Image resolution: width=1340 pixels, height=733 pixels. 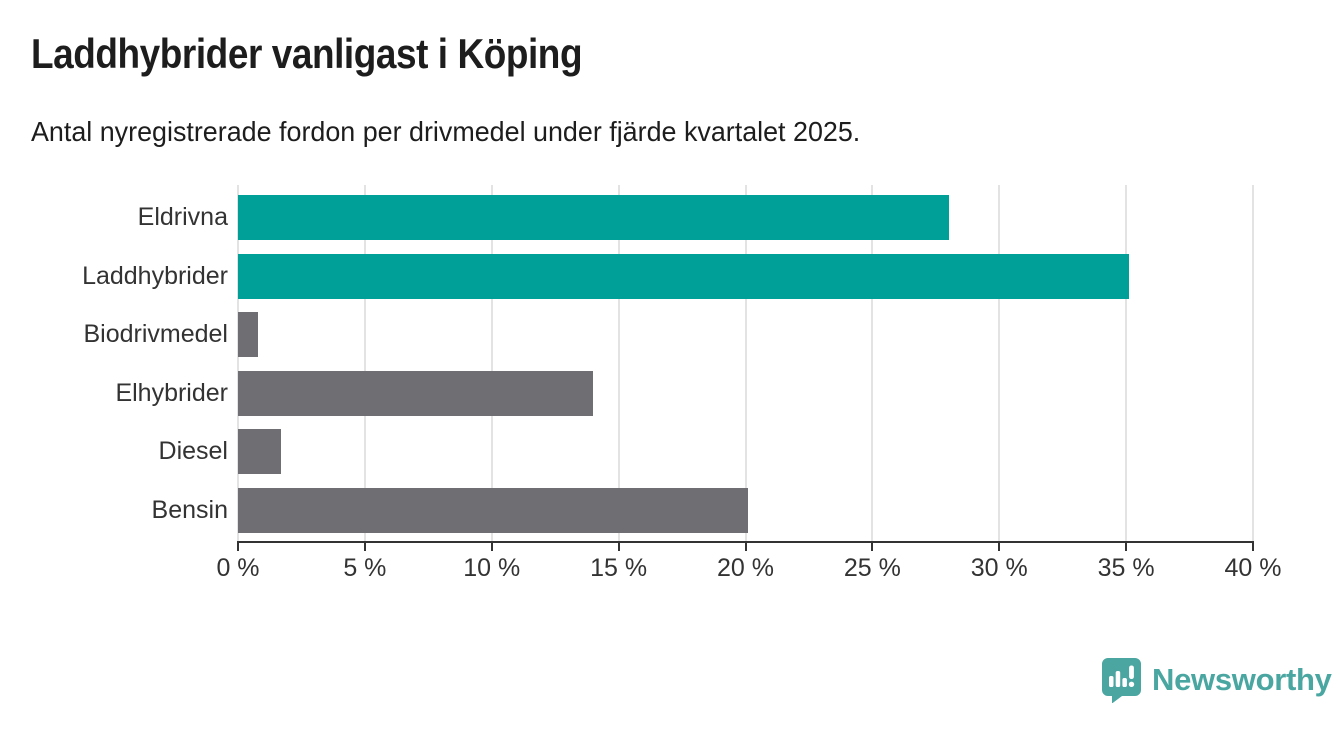 I want to click on axis-tick-label: 25 %, so click(x=872, y=568).